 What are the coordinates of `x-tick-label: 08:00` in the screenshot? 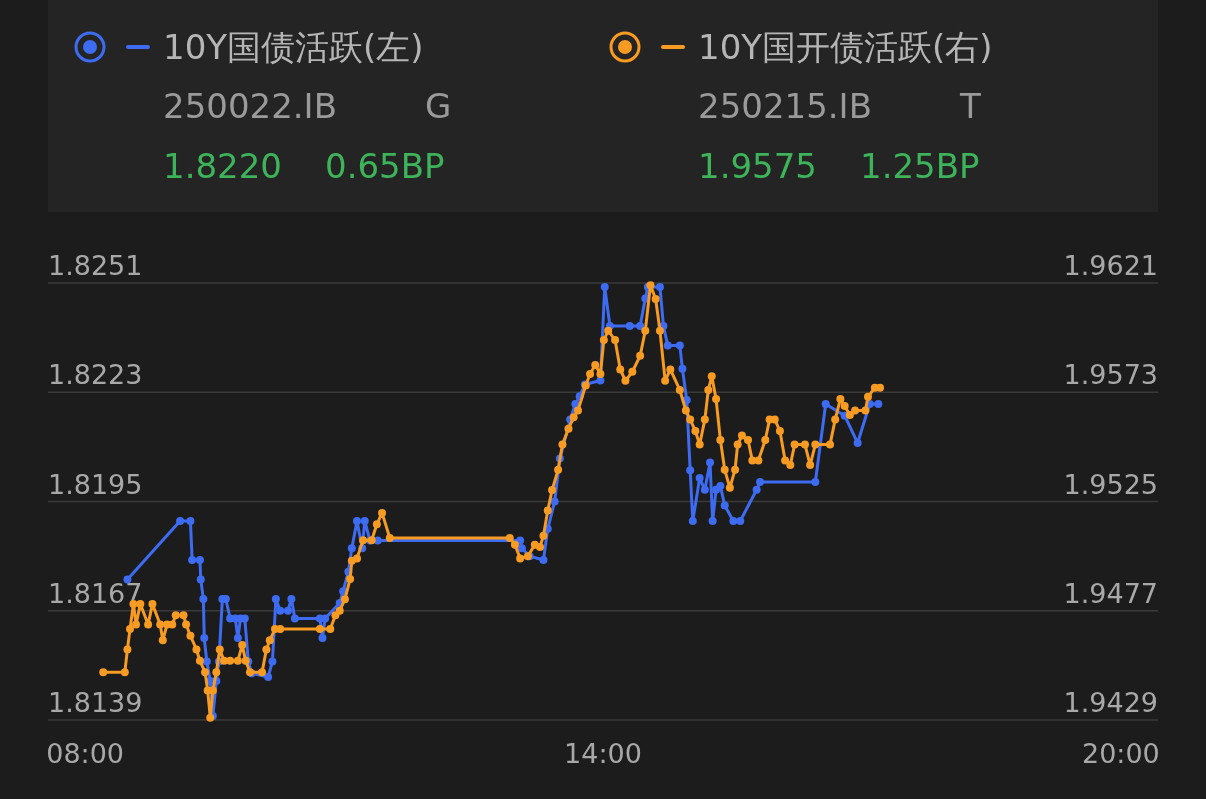 It's located at (85, 753).